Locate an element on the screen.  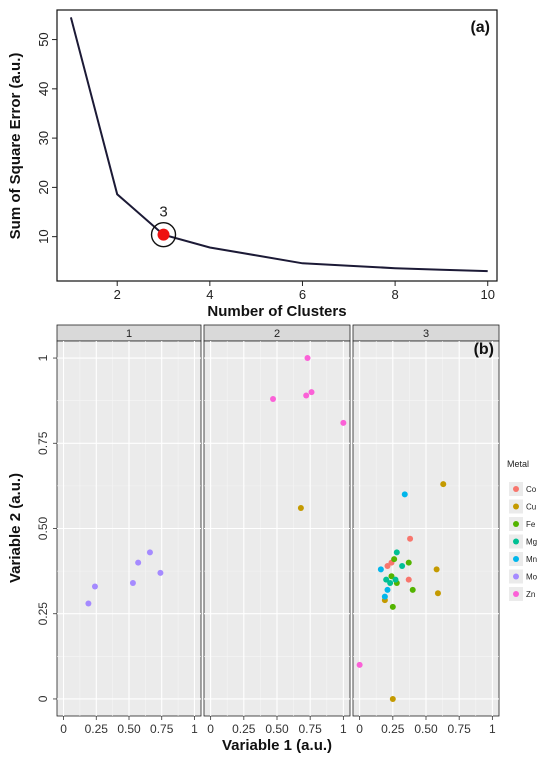
y-tick-label: 10 is located at coordinates (43, 236).